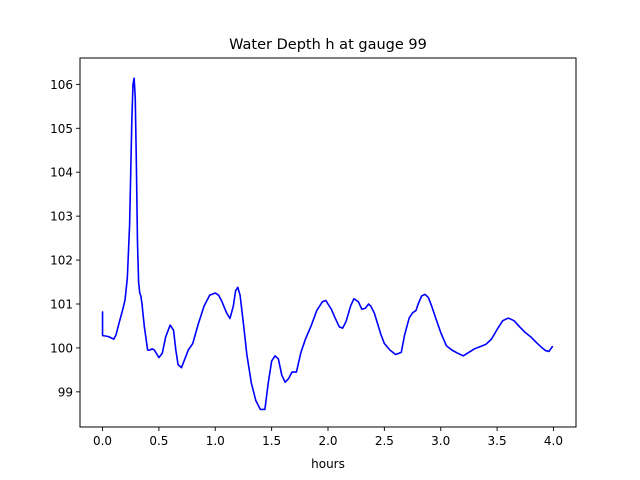 The height and width of the screenshot is (480, 640). Describe the element at coordinates (328, 45) in the screenshot. I see `chart-title: Water Depth h at gauge 99` at that location.